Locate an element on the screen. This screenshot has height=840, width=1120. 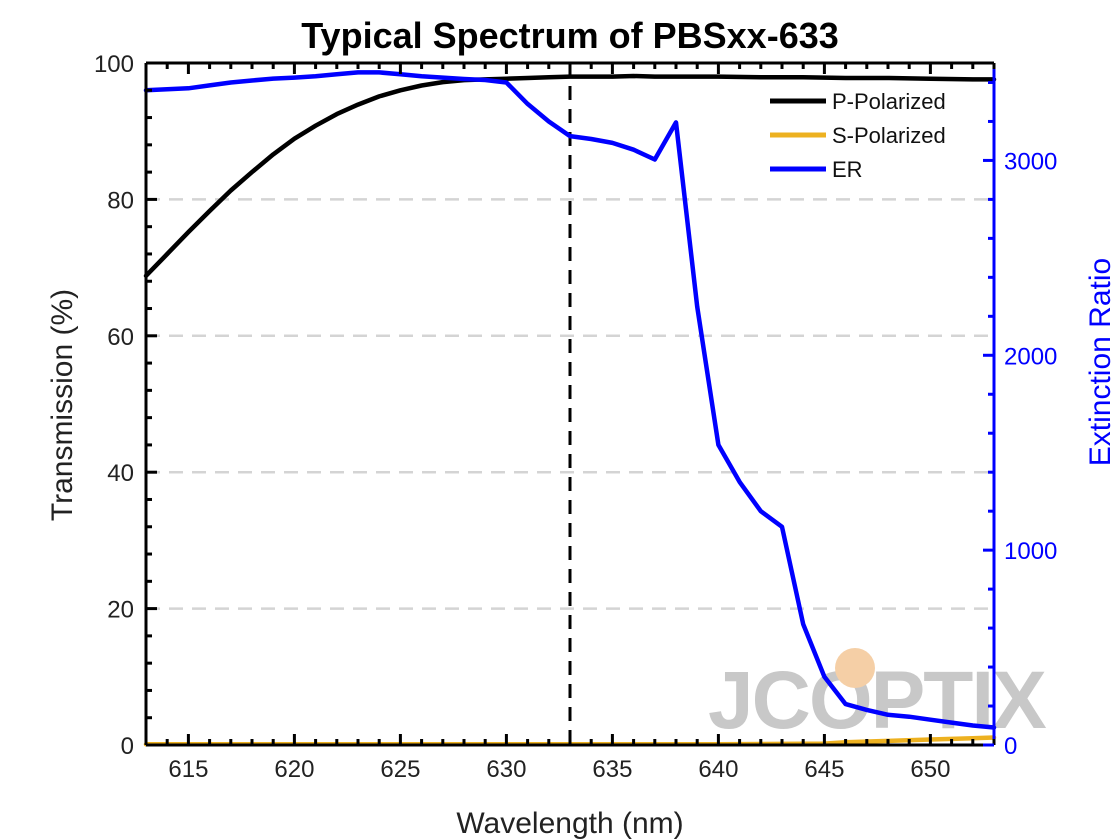
x-tick-label-630: 630 is located at coordinates (506, 769).